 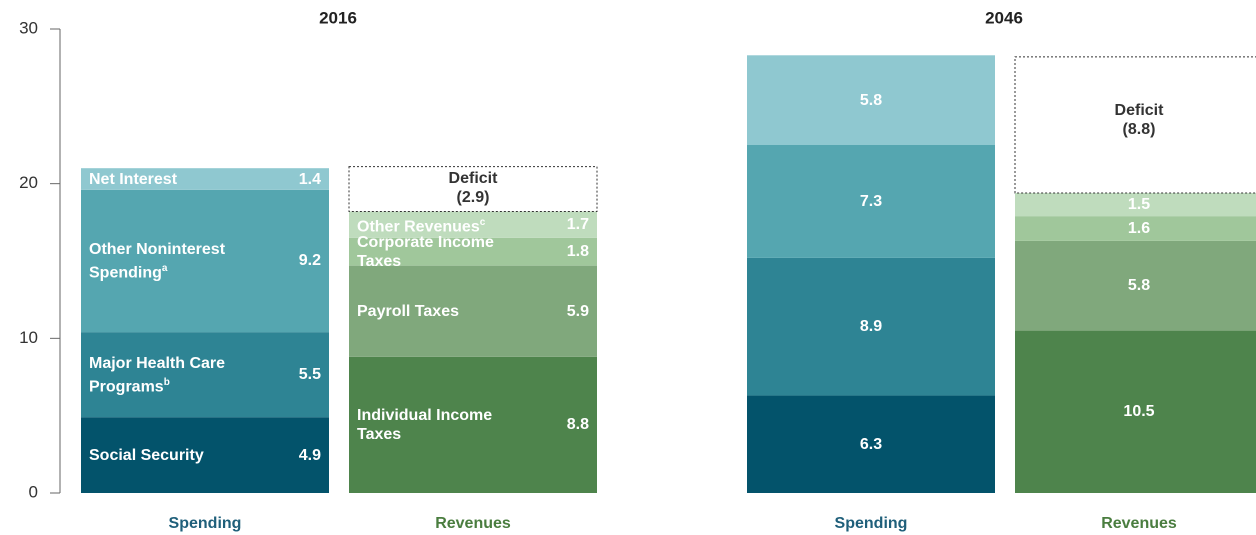 What do you see at coordinates (425, 251) in the screenshot?
I see `segment-name: Corporate Income Taxes` at bounding box center [425, 251].